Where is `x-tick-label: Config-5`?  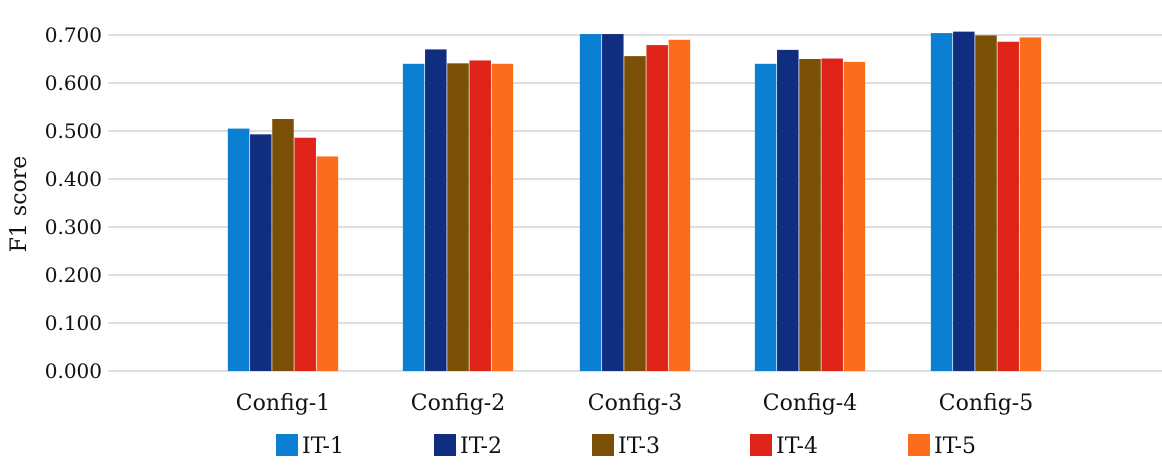
x-tick-label: Config-5 is located at coordinates (986, 403).